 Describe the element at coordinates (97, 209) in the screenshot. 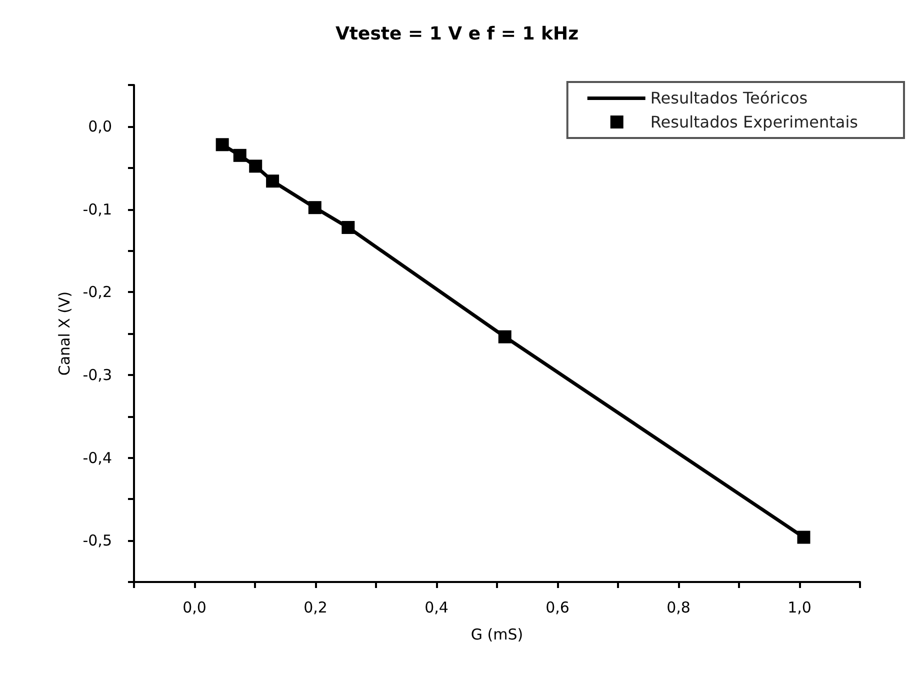

I see `y-tick-label: -0,1` at that location.